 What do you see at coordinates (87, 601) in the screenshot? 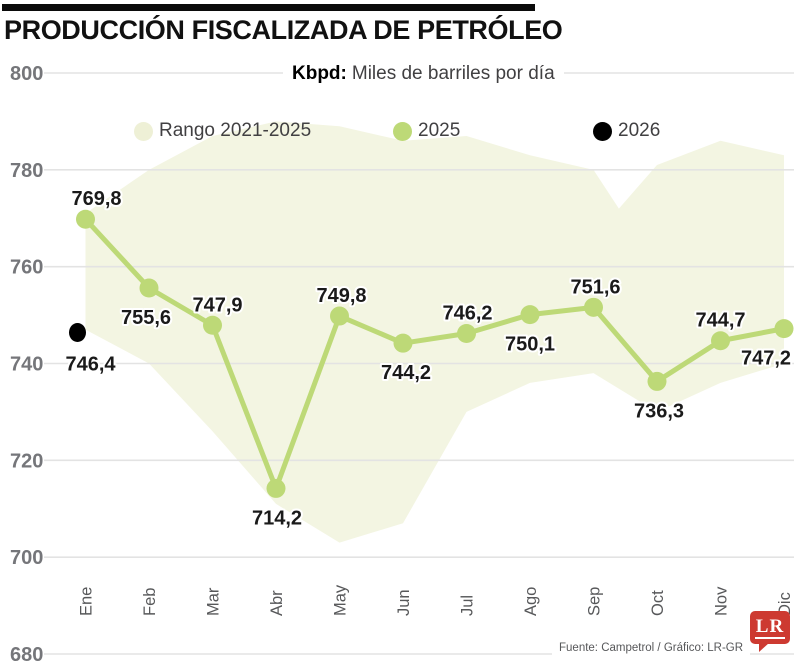
I see `x-tick-ene: Ene` at bounding box center [87, 601].